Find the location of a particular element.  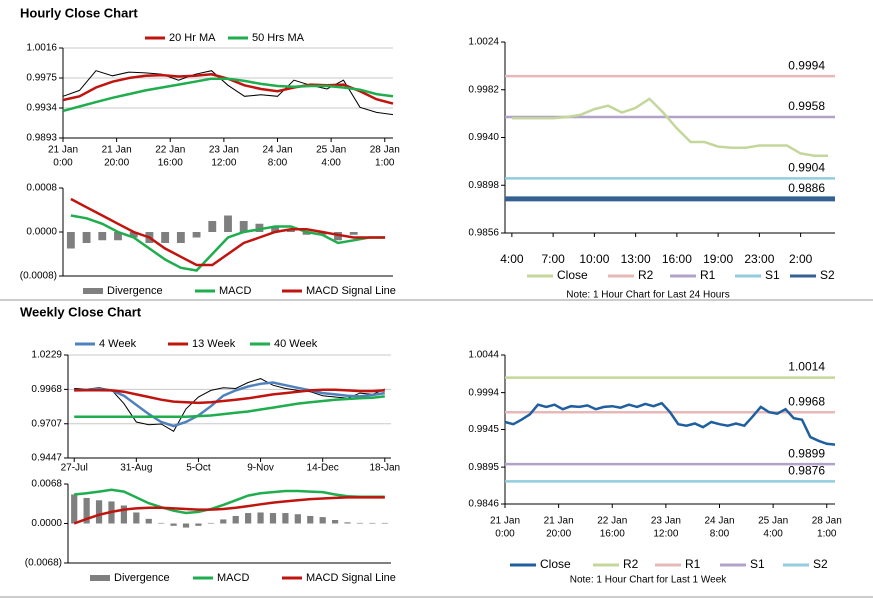

y-tick-label: 1.0044 is located at coordinates (483, 355).